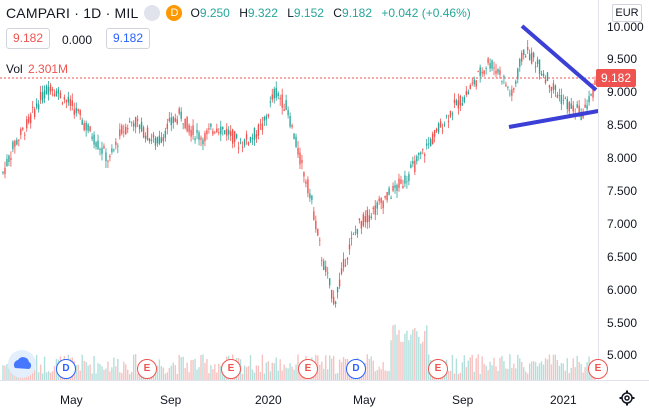 The width and height of the screenshot is (649, 414). Describe the element at coordinates (623, 190) in the screenshot. I see `price-axis` at that location.